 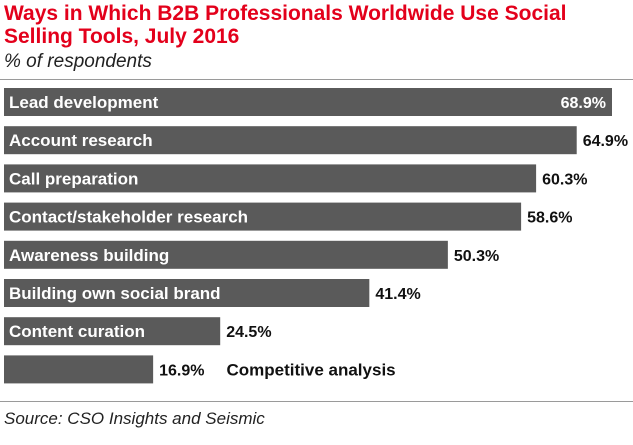 I want to click on bar-account-research, so click(x=290, y=140).